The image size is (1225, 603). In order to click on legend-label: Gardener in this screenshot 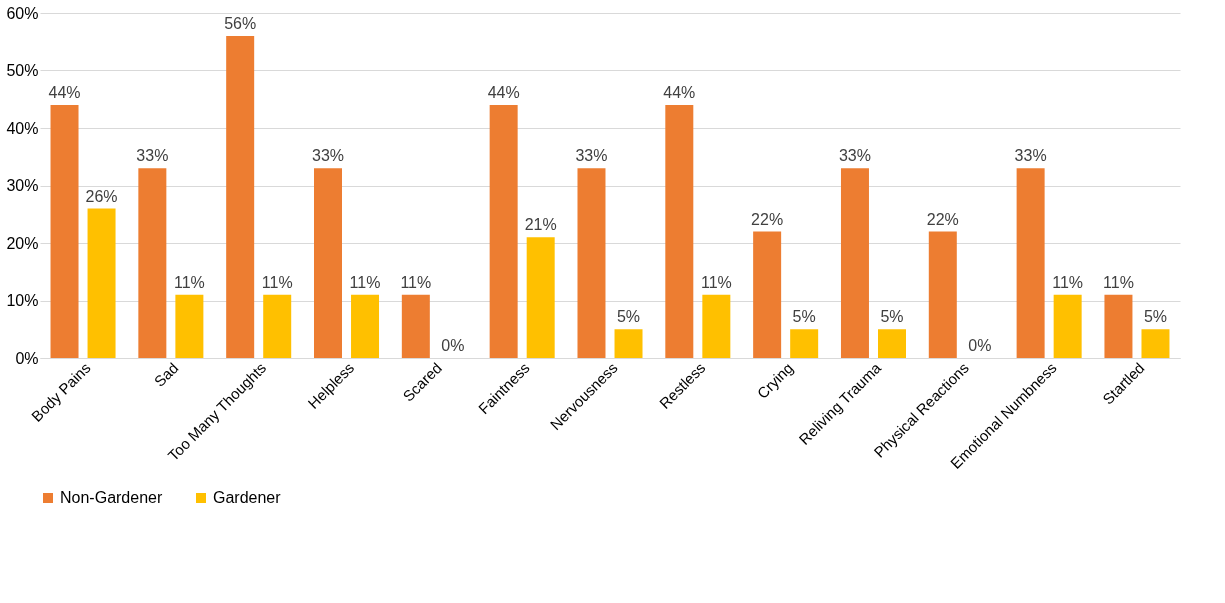, I will do `click(247, 497)`.